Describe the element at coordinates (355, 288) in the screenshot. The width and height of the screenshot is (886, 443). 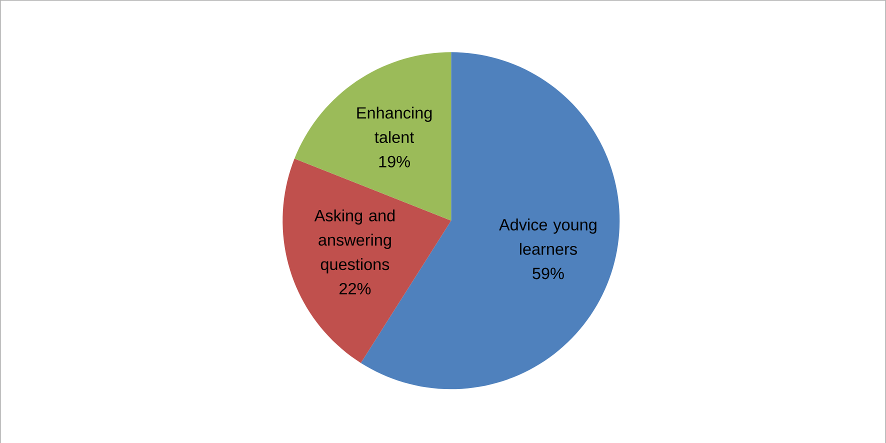
I see `data-label: 22%` at that location.